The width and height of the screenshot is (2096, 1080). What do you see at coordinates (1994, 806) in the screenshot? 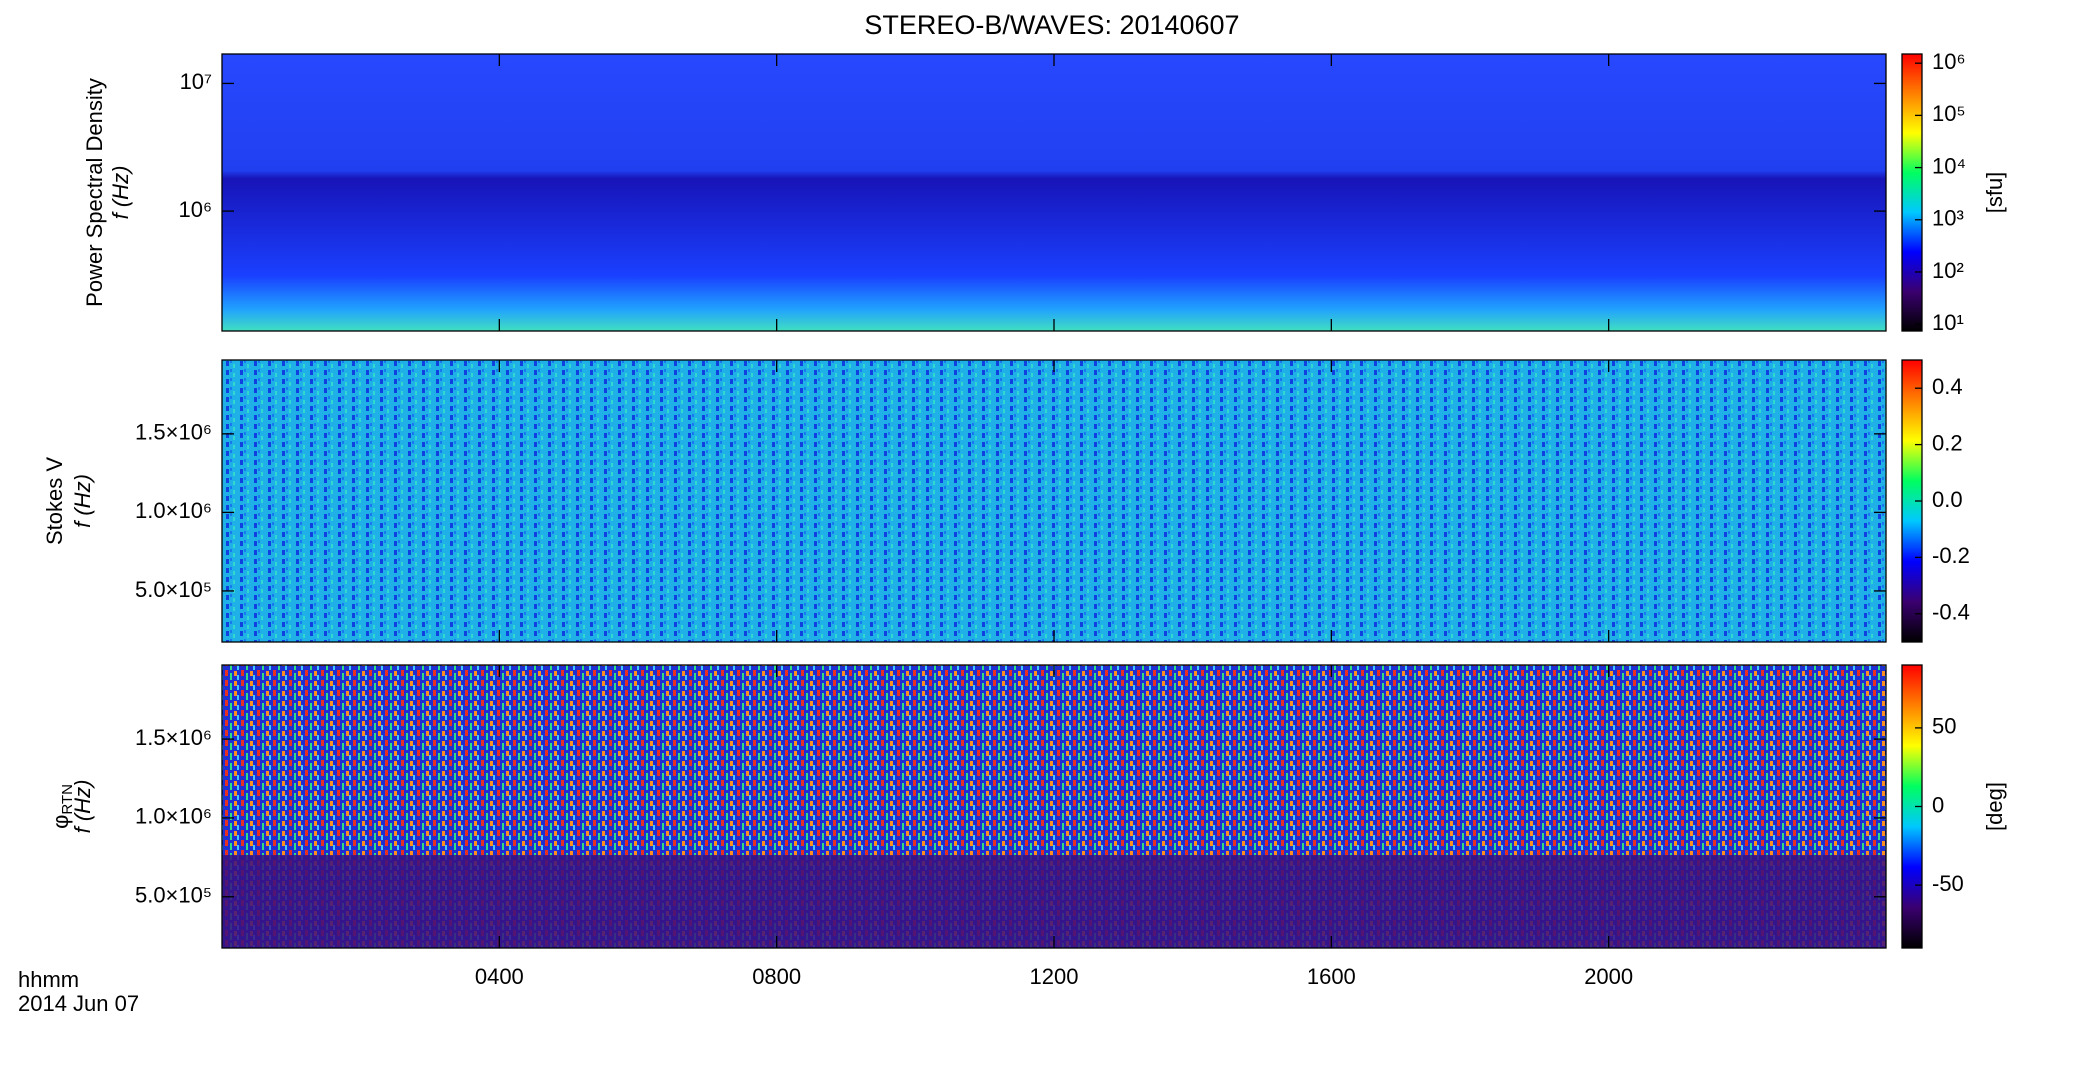
I see `colorbar-label: [deg]` at bounding box center [1994, 806].